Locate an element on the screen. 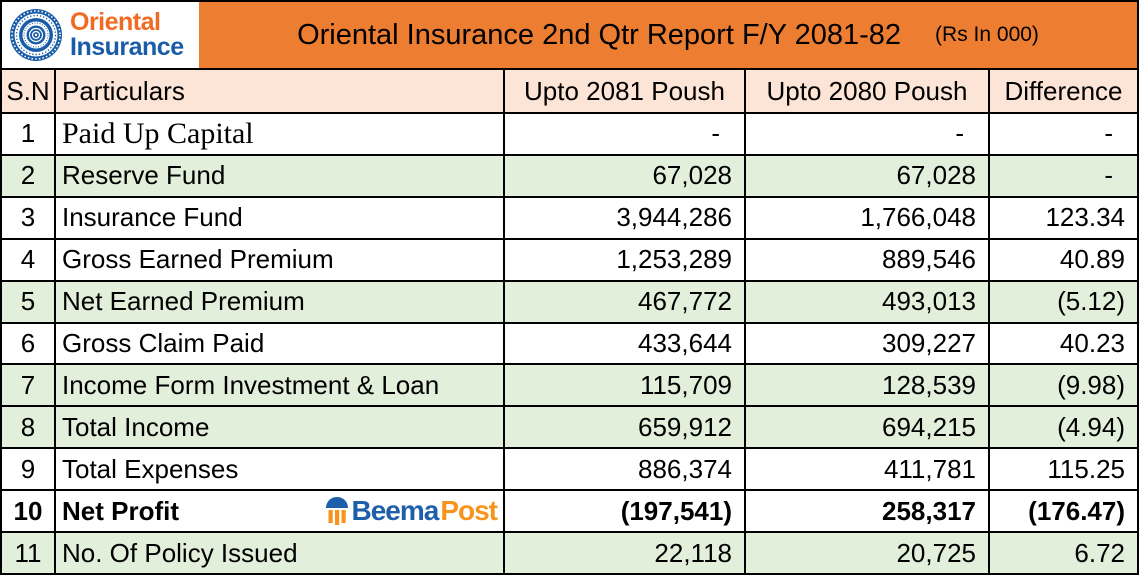 The height and width of the screenshot is (575, 1139). beemapost-word-post: Post is located at coordinates (469, 511).